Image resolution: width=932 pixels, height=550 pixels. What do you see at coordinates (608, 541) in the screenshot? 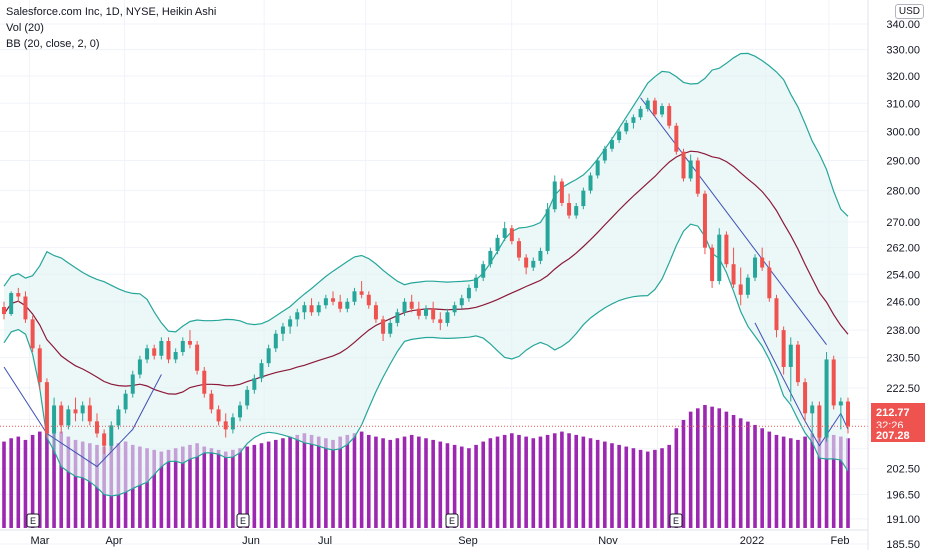
I see `x-tick-label: Nov` at bounding box center [608, 541].